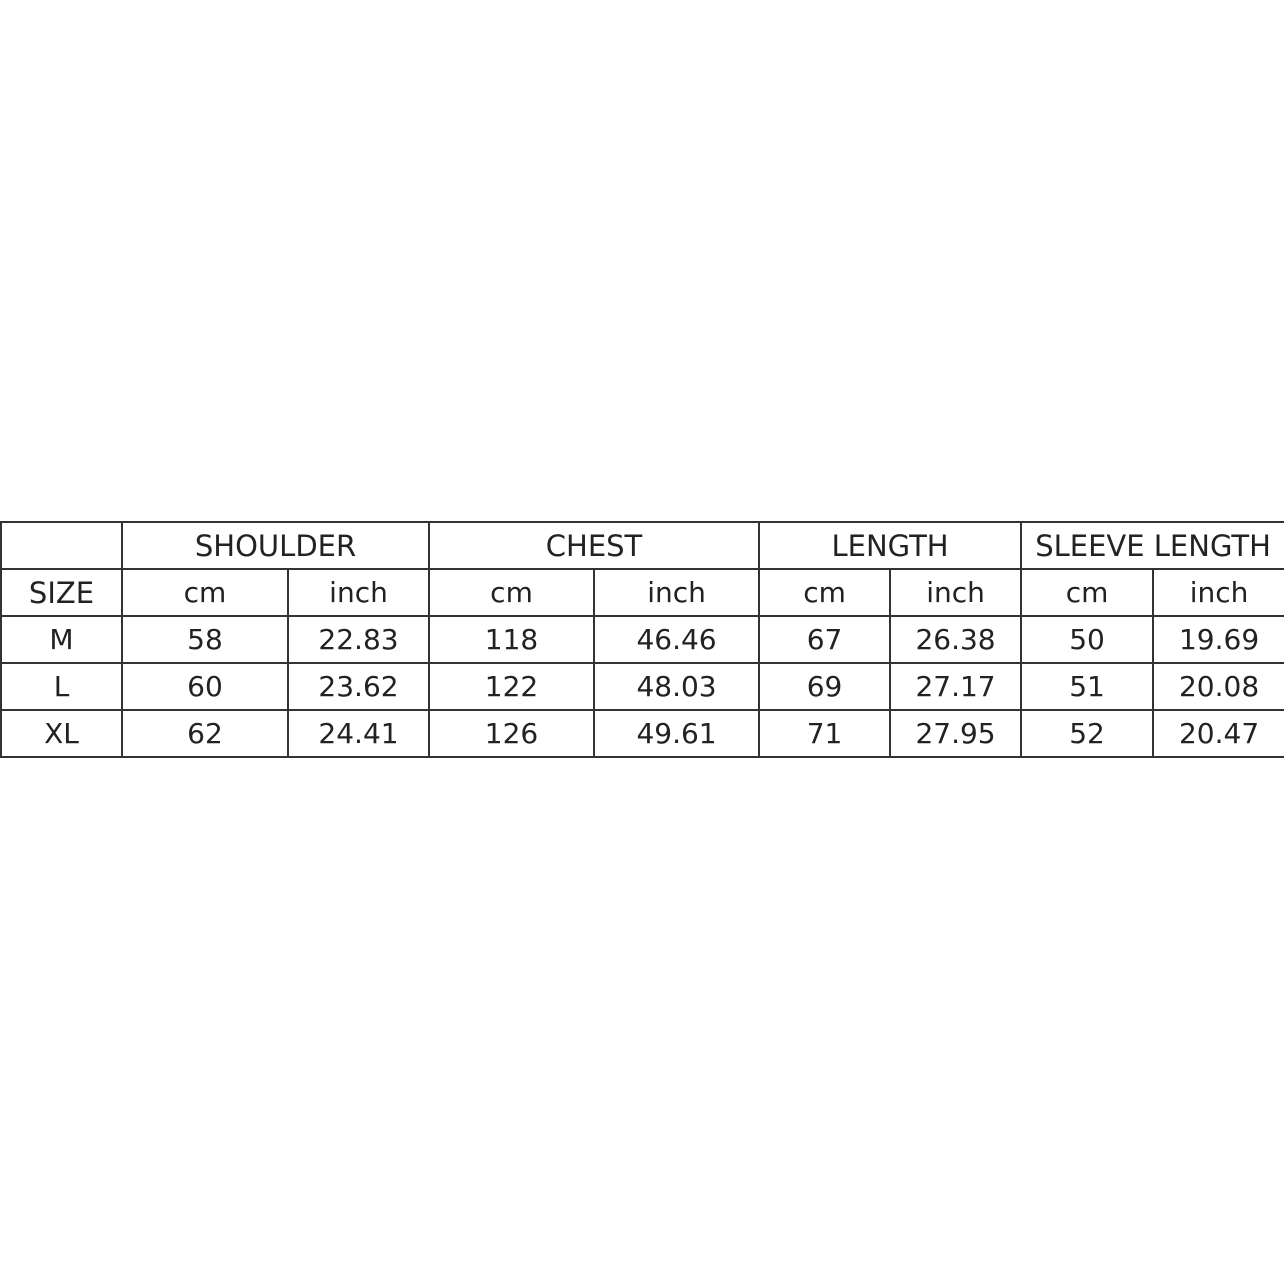 The width and height of the screenshot is (1284, 1284). What do you see at coordinates (1087, 686) in the screenshot?
I see `value-cell: 51` at bounding box center [1087, 686].